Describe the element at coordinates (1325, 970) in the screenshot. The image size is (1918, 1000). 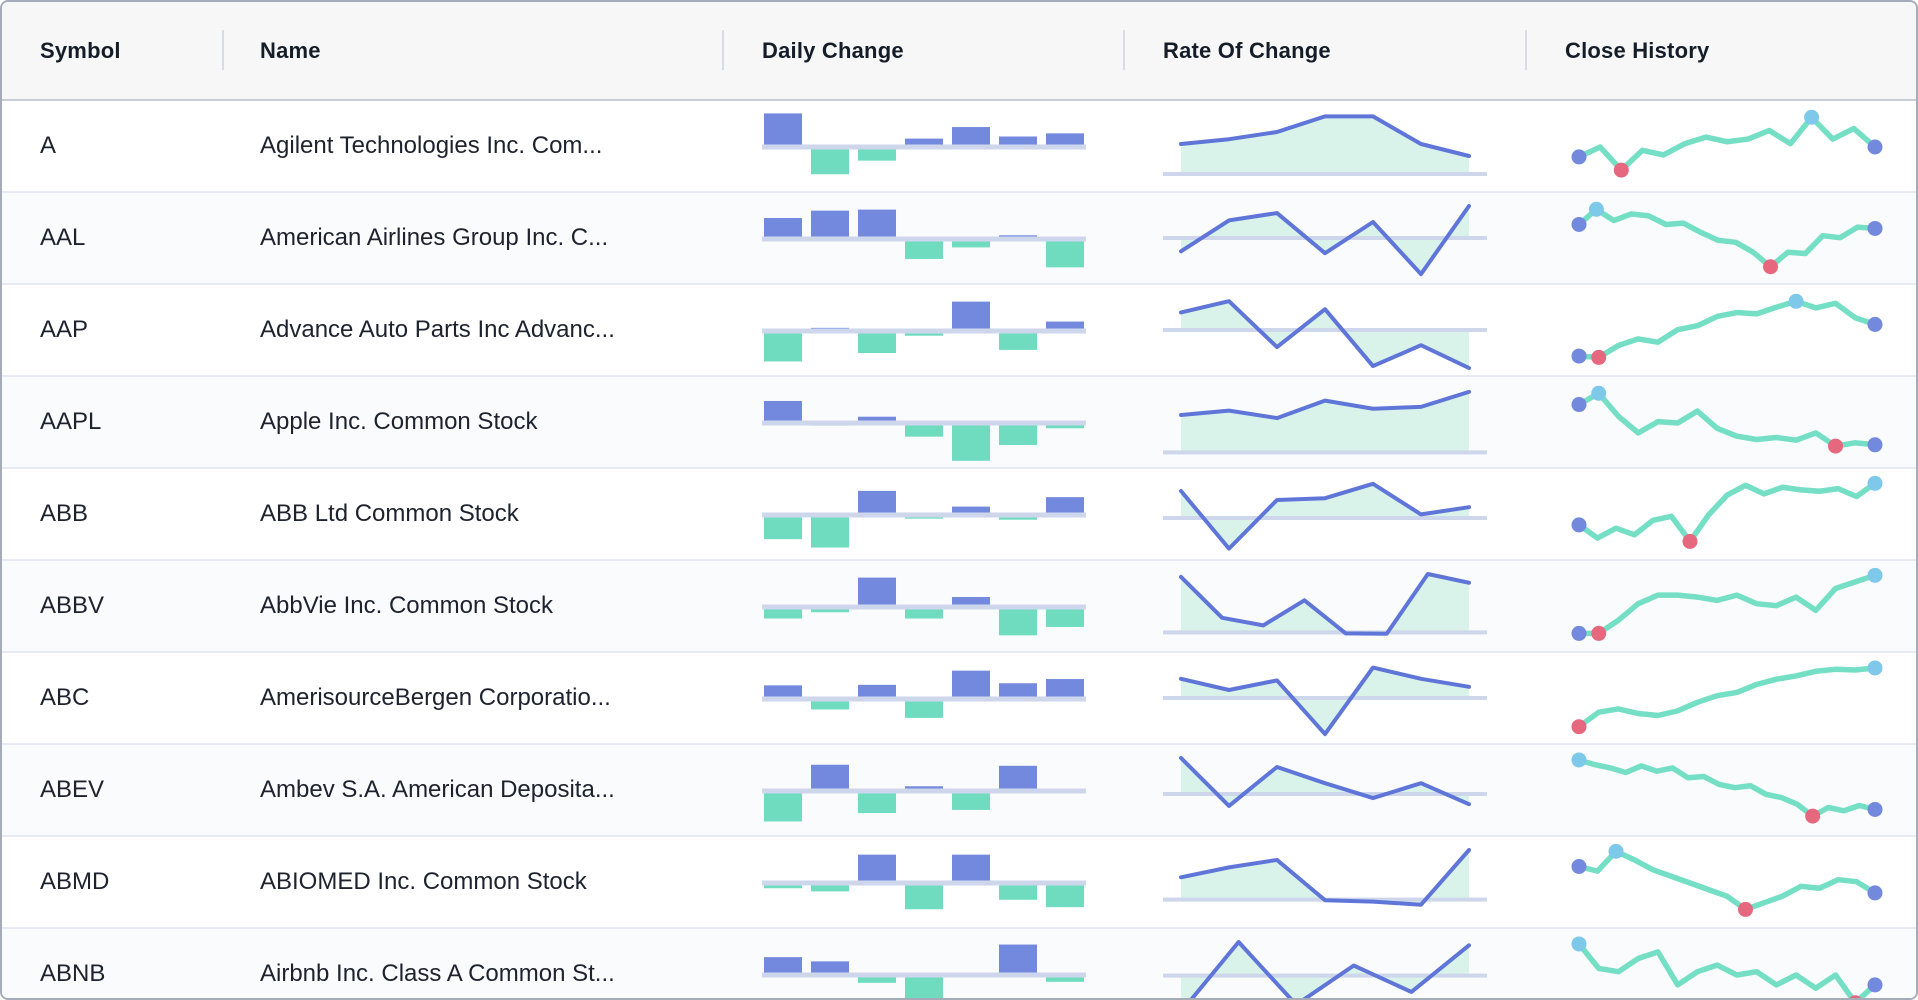
I see `area-fill` at that location.